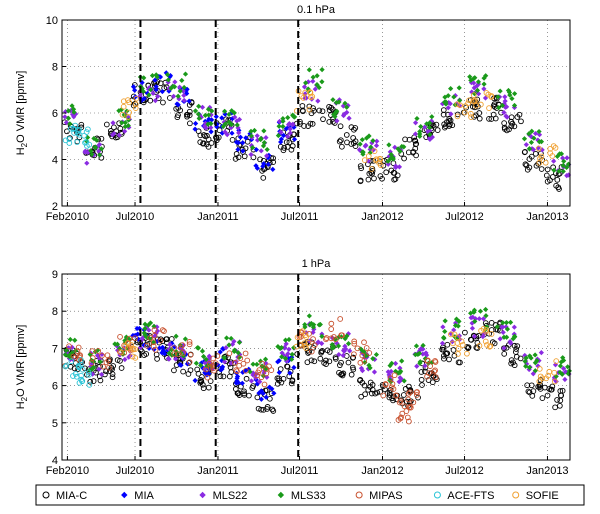  I want to click on legend-item-ace-fts: ACE-FTS, so click(463, 496).